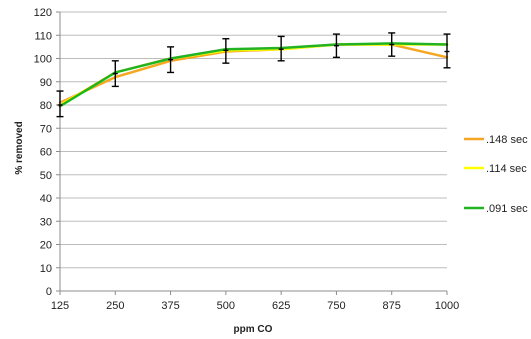  What do you see at coordinates (507, 140) in the screenshot?
I see `legend-label: .148 sec` at bounding box center [507, 140].